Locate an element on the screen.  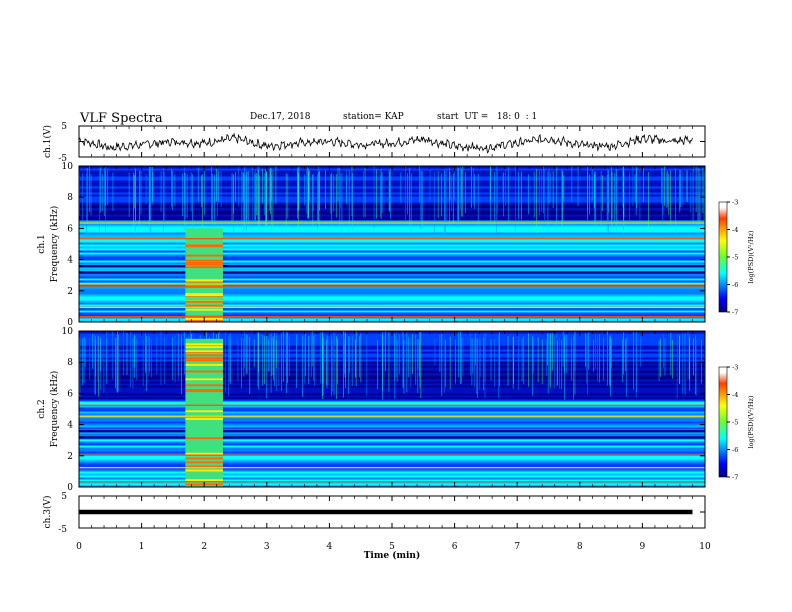
ch3-waveform-ytick-label: -5 is located at coordinates (62, 530).